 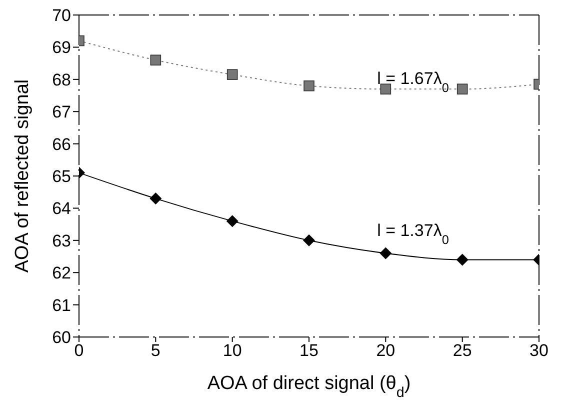 I want to click on y-tick-label: 70, so click(x=61, y=16).